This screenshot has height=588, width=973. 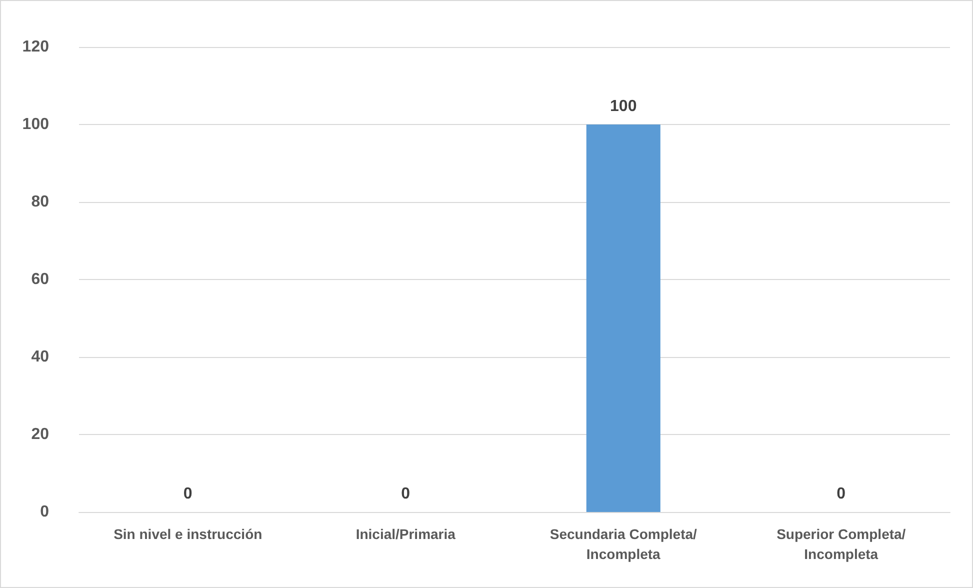 What do you see at coordinates (40, 279) in the screenshot?
I see `y-tick-label: 60` at bounding box center [40, 279].